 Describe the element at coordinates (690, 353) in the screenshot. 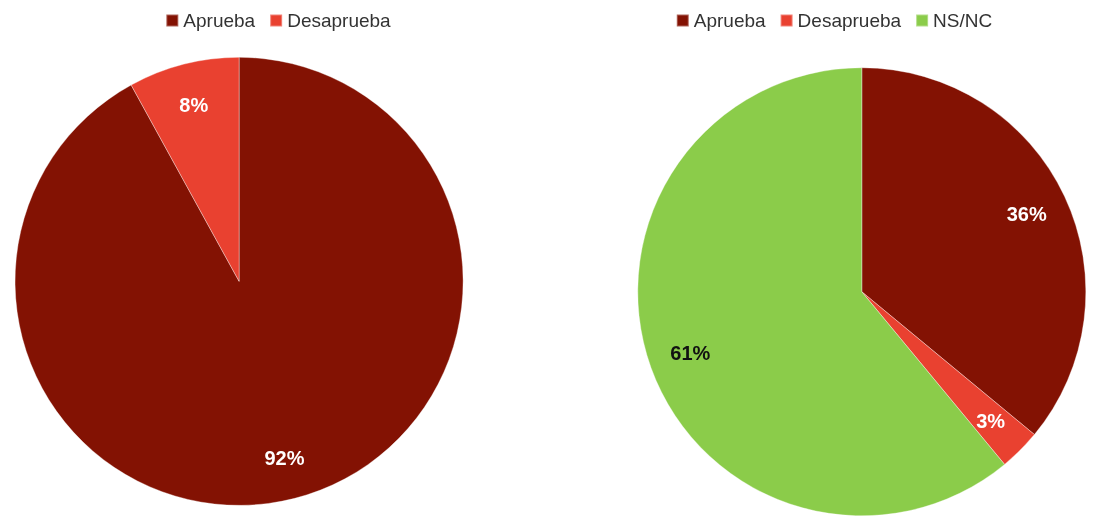

I see `data-label: 61%` at that location.